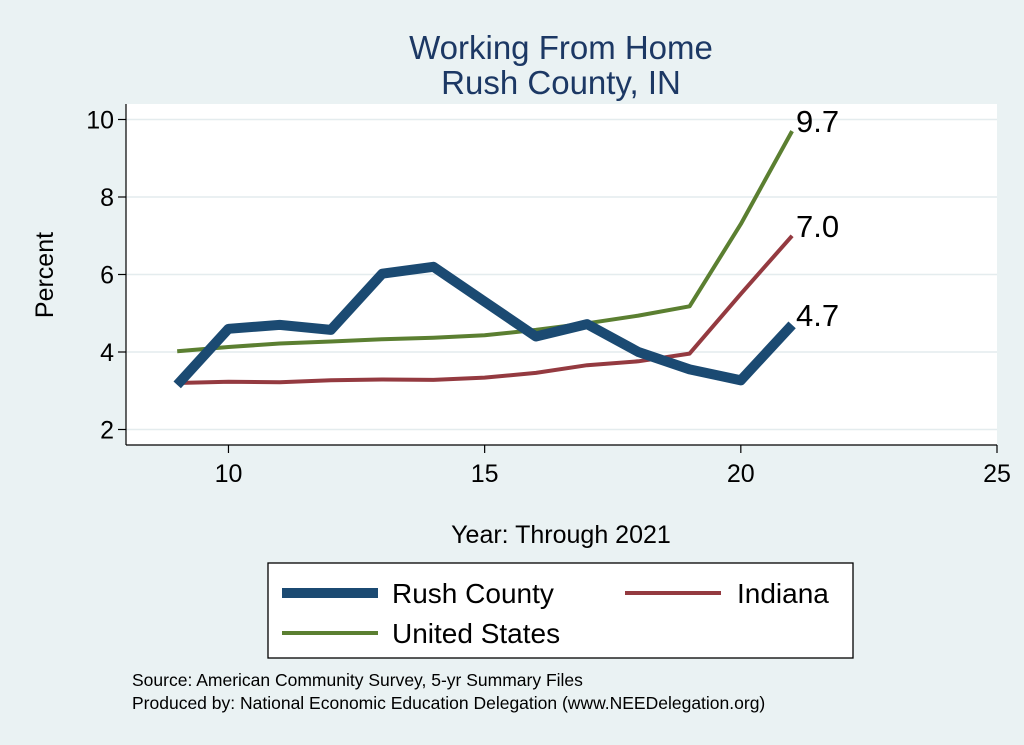 Image resolution: width=1024 pixels, height=745 pixels. What do you see at coordinates (107, 198) in the screenshot?
I see `y-tick-label: 8` at bounding box center [107, 198].